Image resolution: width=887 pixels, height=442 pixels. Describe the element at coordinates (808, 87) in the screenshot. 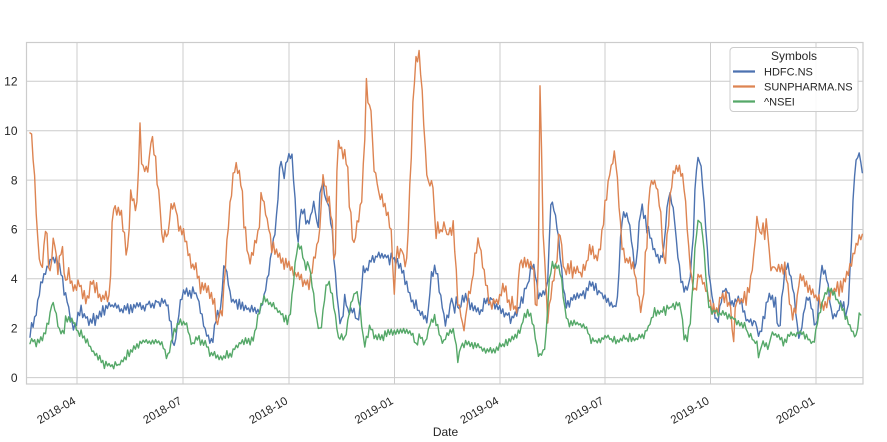

I see `svg-text: SUNPHARMA.NS` at that location.